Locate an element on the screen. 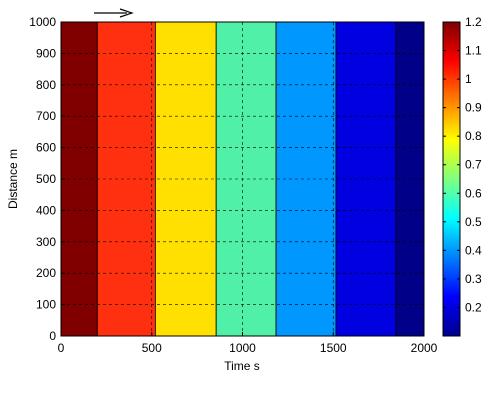 The width and height of the screenshot is (500, 402). x-axis: 0 500 1000 1500 2000 is located at coordinates (248, 343).